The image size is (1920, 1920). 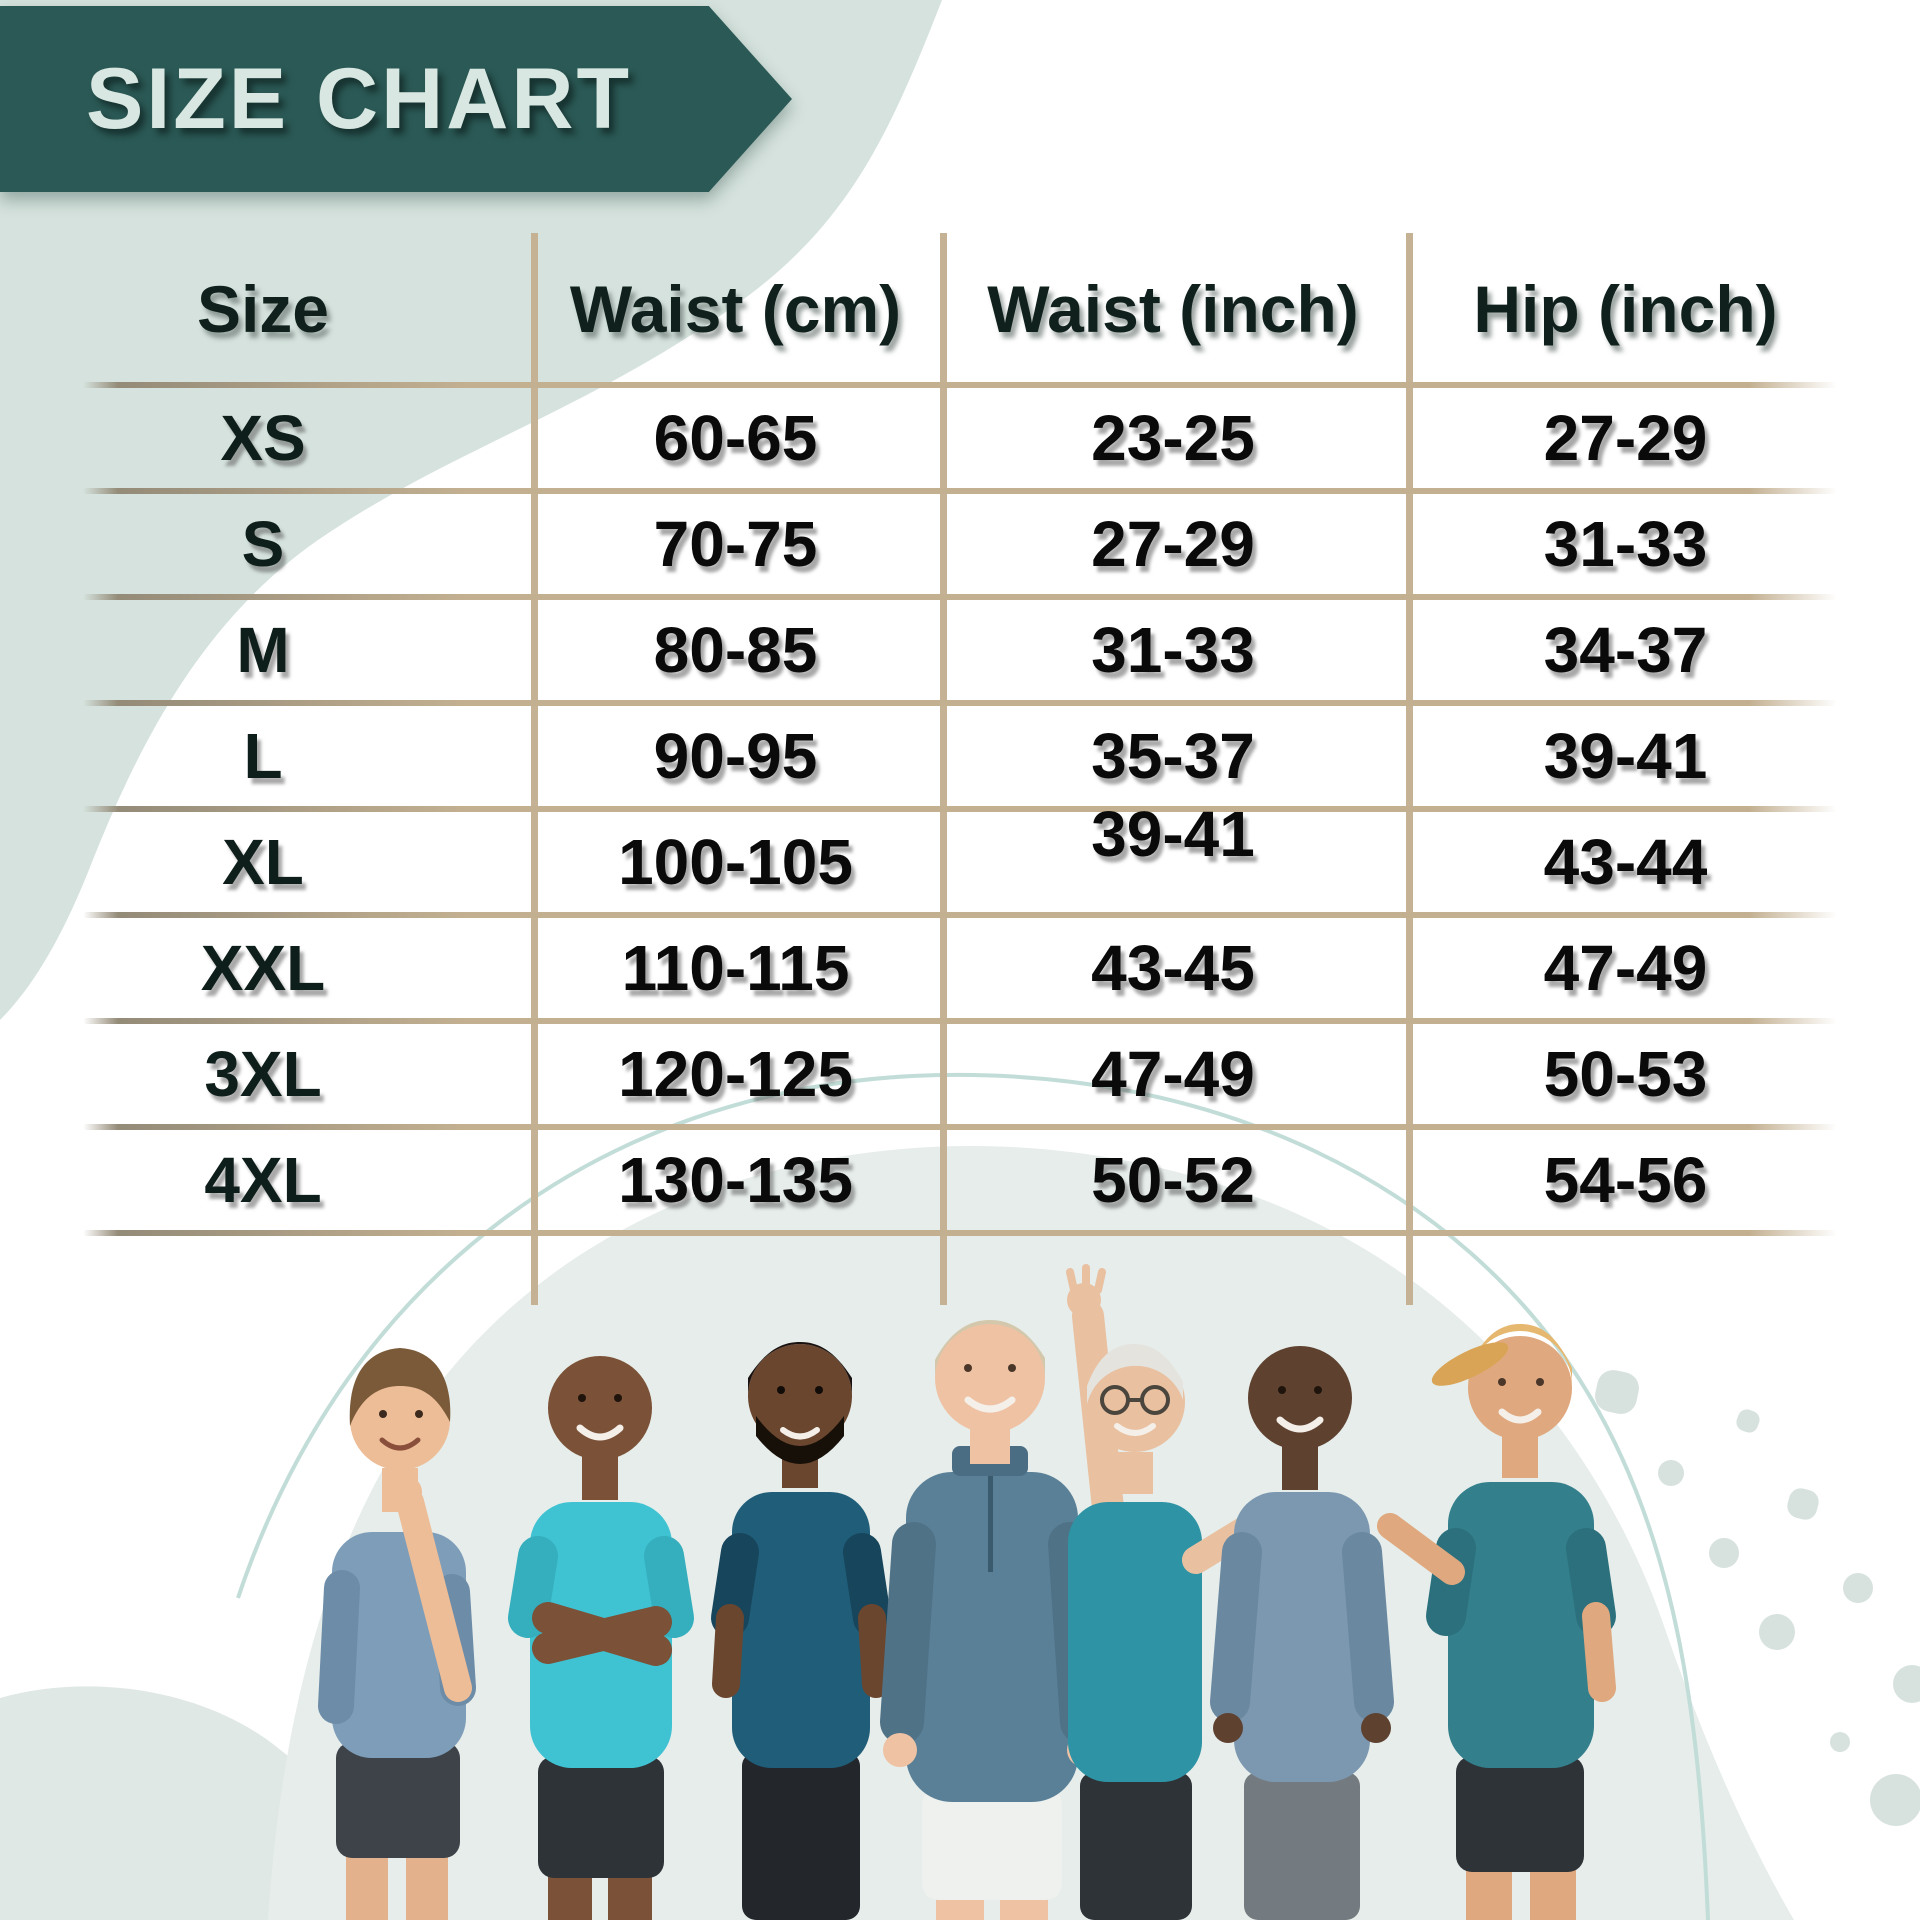 What do you see at coordinates (1173, 1180) in the screenshot?
I see `waist-inch-value: 50-52` at bounding box center [1173, 1180].